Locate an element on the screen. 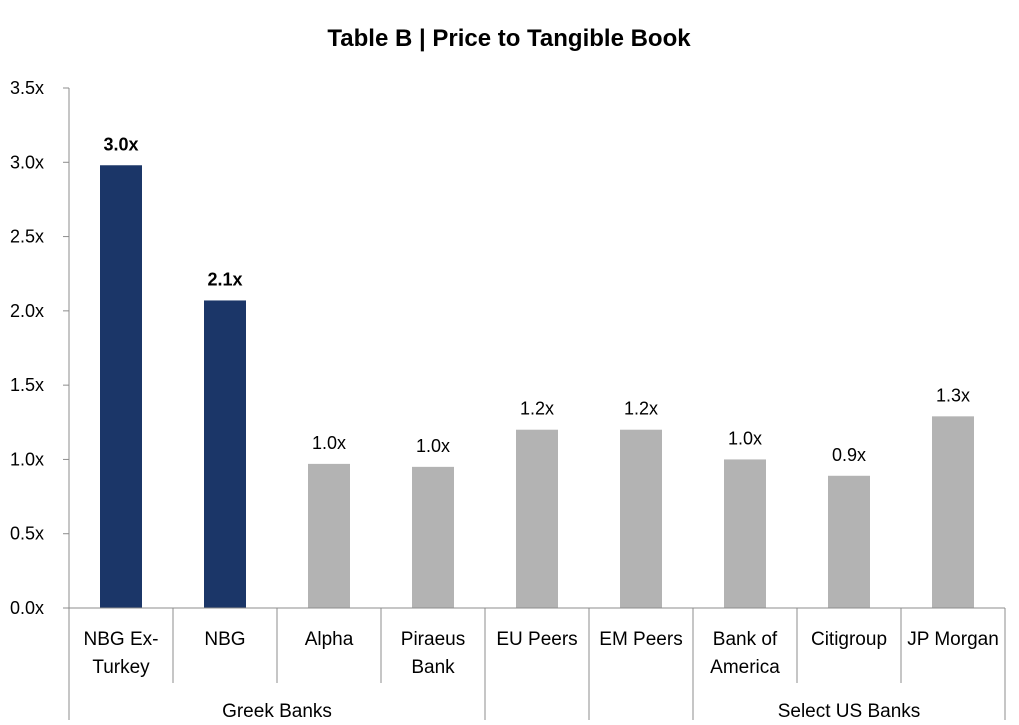  y-tick-label: 3.0x is located at coordinates (27, 162).